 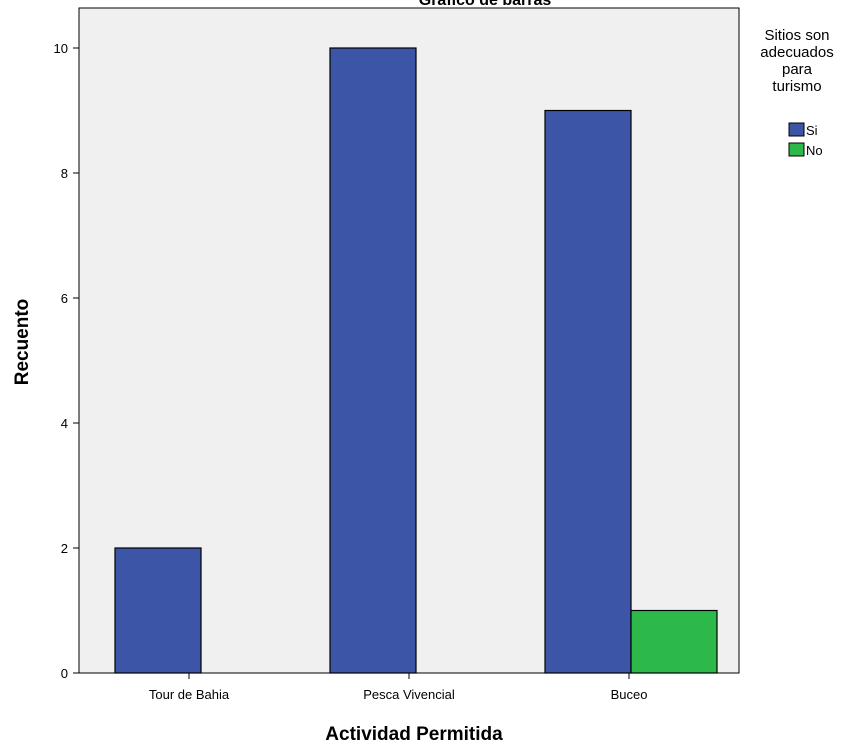 What do you see at coordinates (629, 694) in the screenshot?
I see `x-tick-label: Buceo` at bounding box center [629, 694].